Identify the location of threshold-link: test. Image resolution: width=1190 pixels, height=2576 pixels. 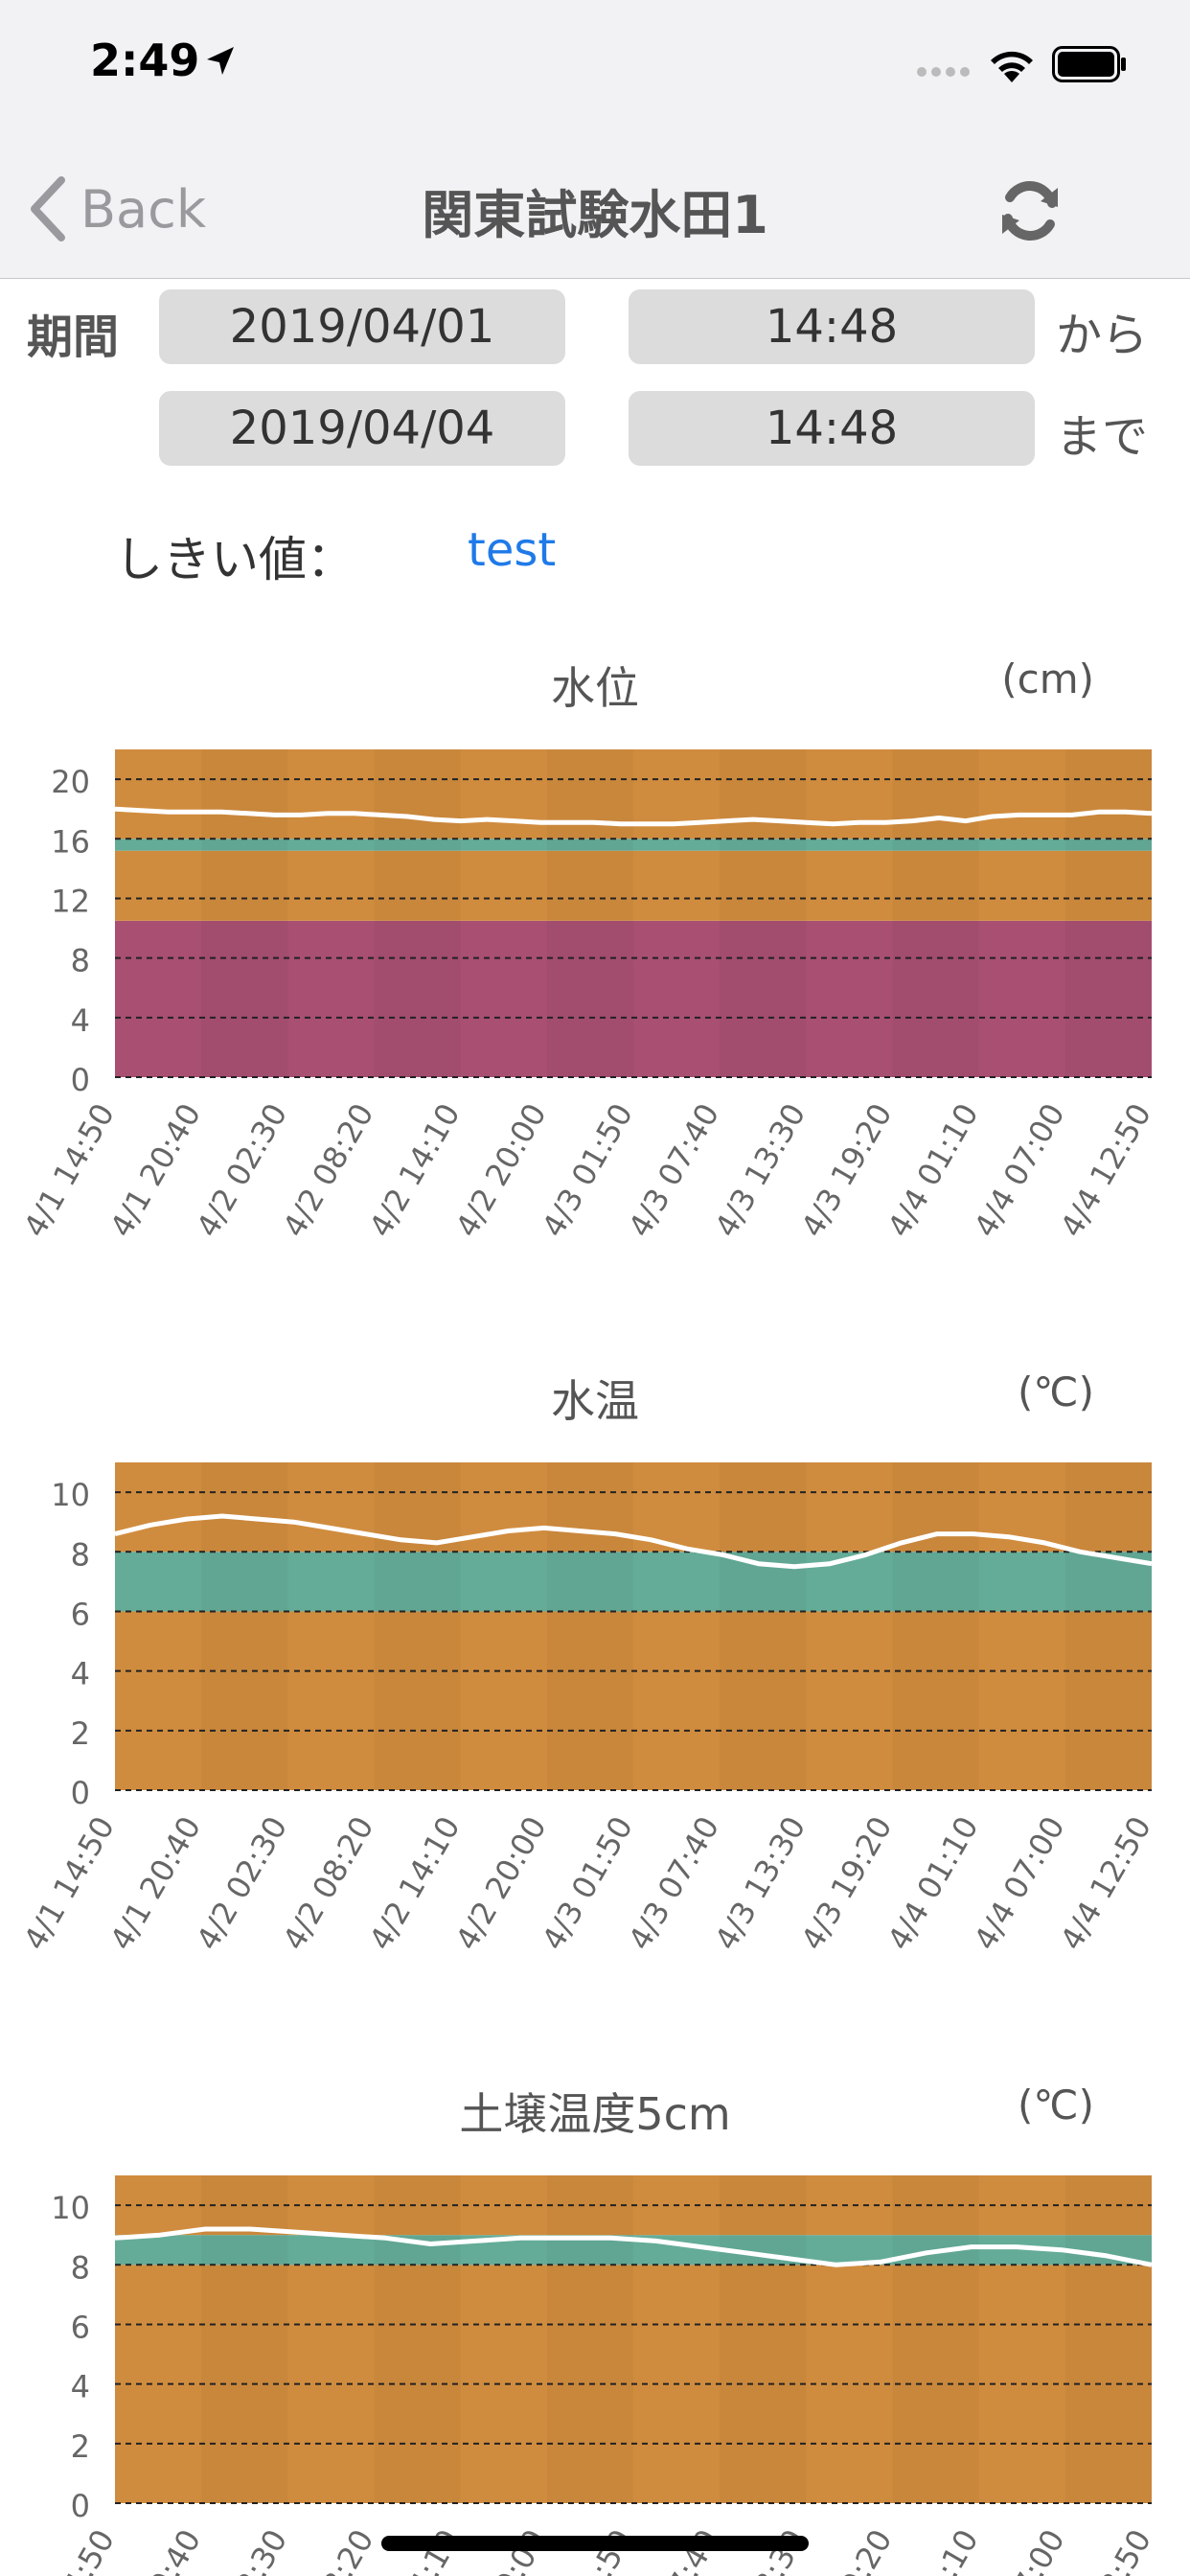
(512, 550).